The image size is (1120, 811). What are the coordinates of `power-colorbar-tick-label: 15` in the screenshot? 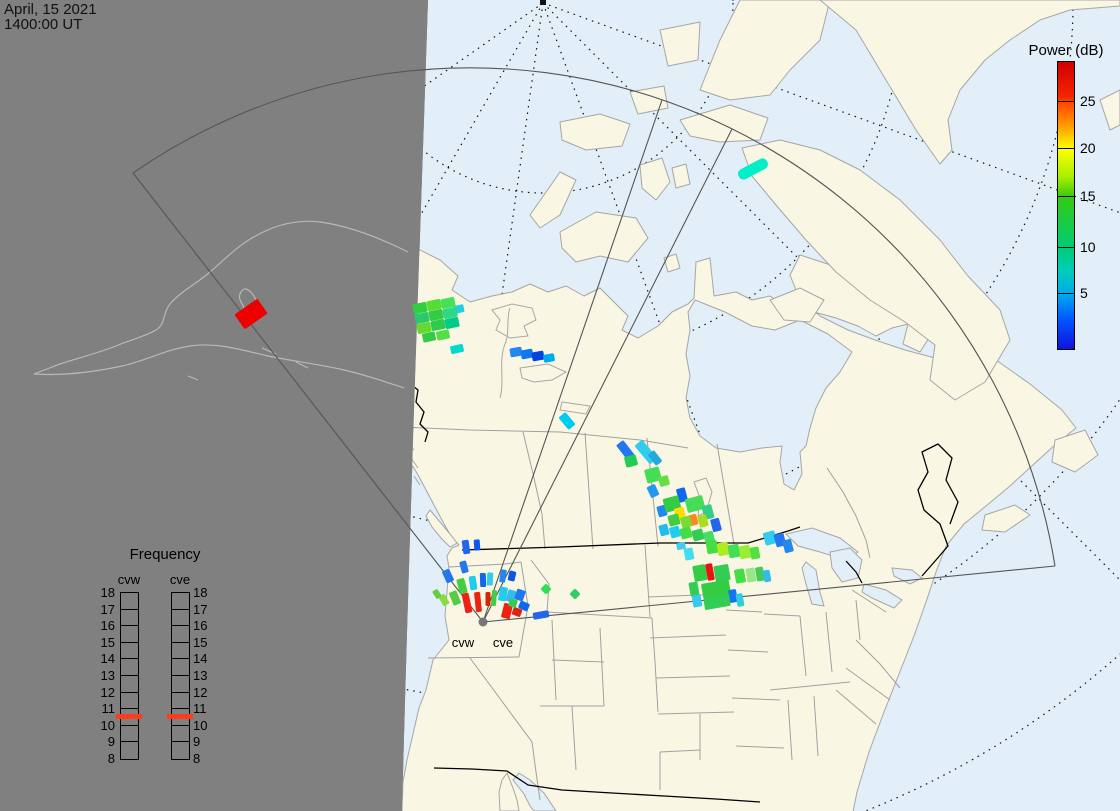 It's located at (1088, 195).